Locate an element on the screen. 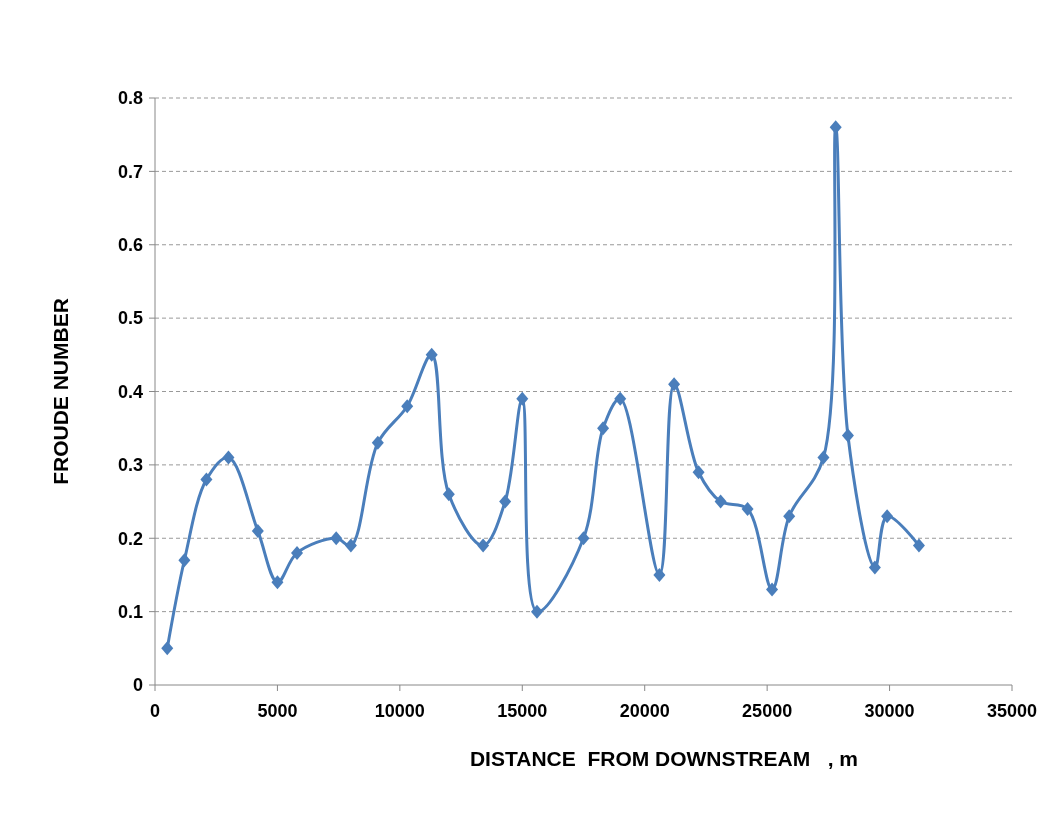 The height and width of the screenshot is (829, 1060). y-tick-label: 0.1 is located at coordinates (130, 611).